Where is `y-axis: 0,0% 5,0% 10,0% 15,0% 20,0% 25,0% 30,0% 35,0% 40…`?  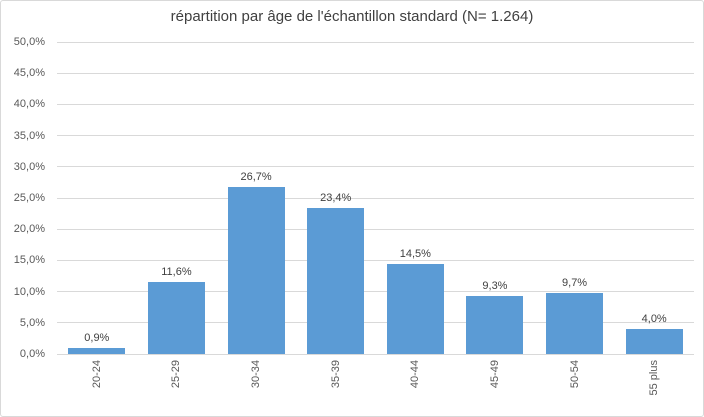
y-axis: 0,0% 5,0% 10,0% 15,0% 20,0% 25,0% 30,0% 35,0% 40… is located at coordinates (26, 198).